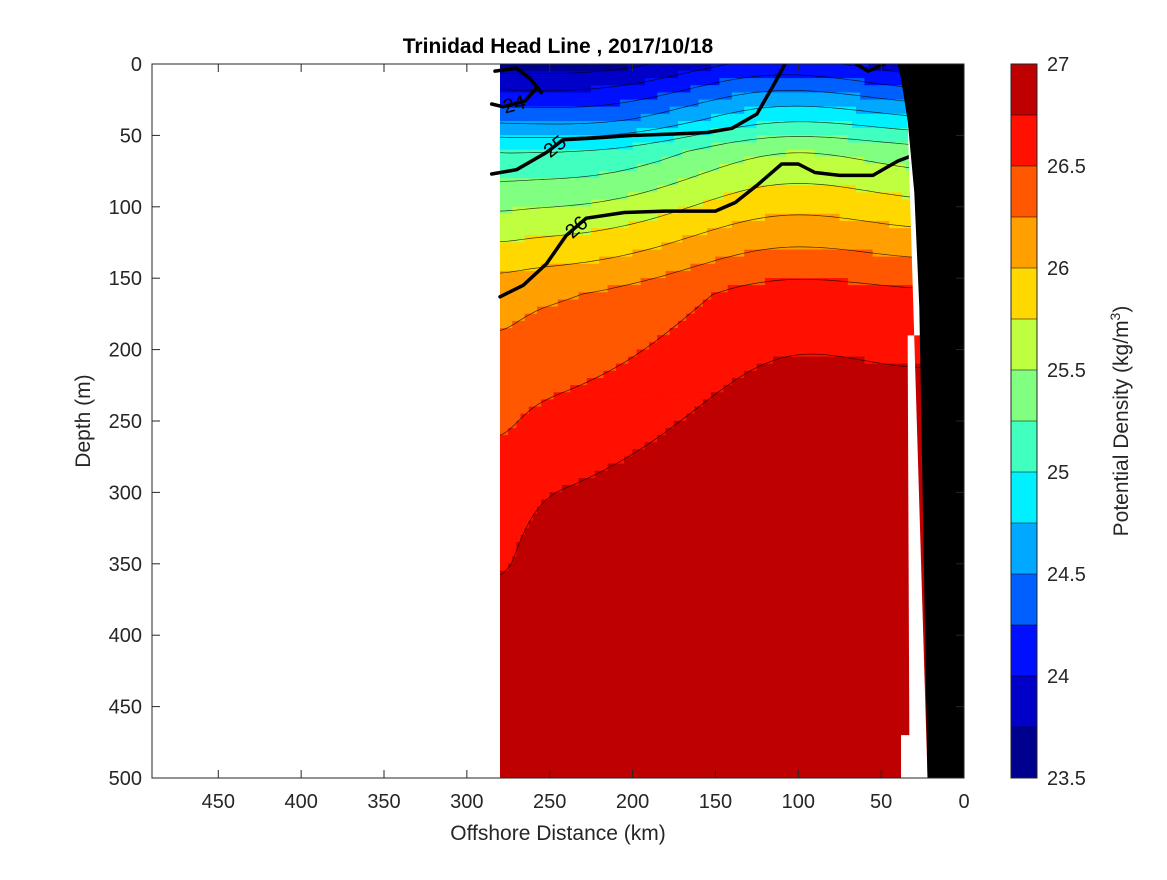 The height and width of the screenshot is (880, 1167). Describe the element at coordinates (1048, 422) in the screenshot. I see `colorbar: 23.5 24 24.5 25 25.5 26 26.5 27` at that location.